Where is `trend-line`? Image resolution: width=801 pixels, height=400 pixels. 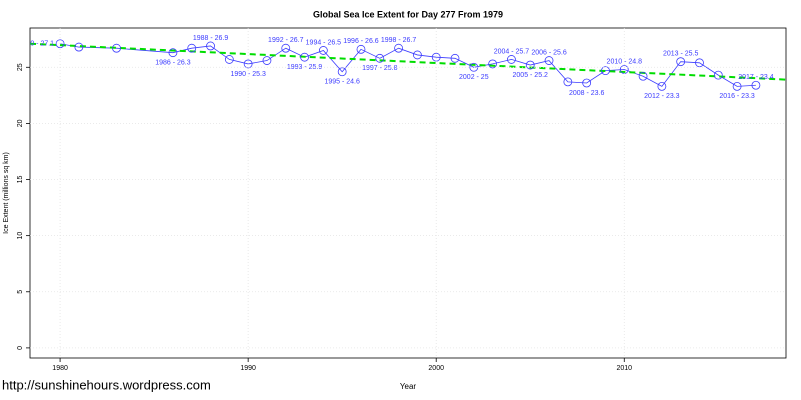
trend-line is located at coordinates (408, 61).